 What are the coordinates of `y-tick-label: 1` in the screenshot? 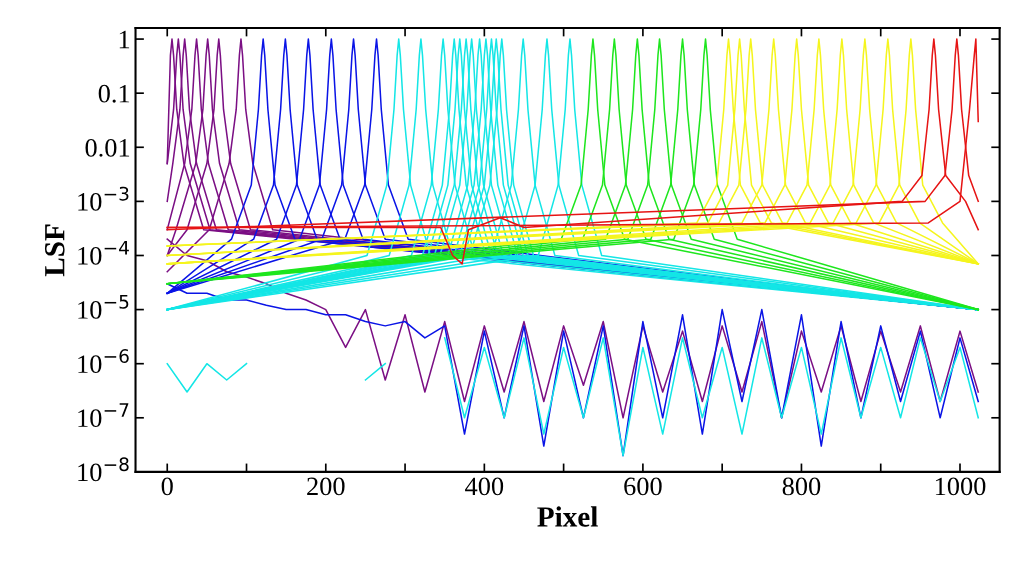 It's located at (124, 39).